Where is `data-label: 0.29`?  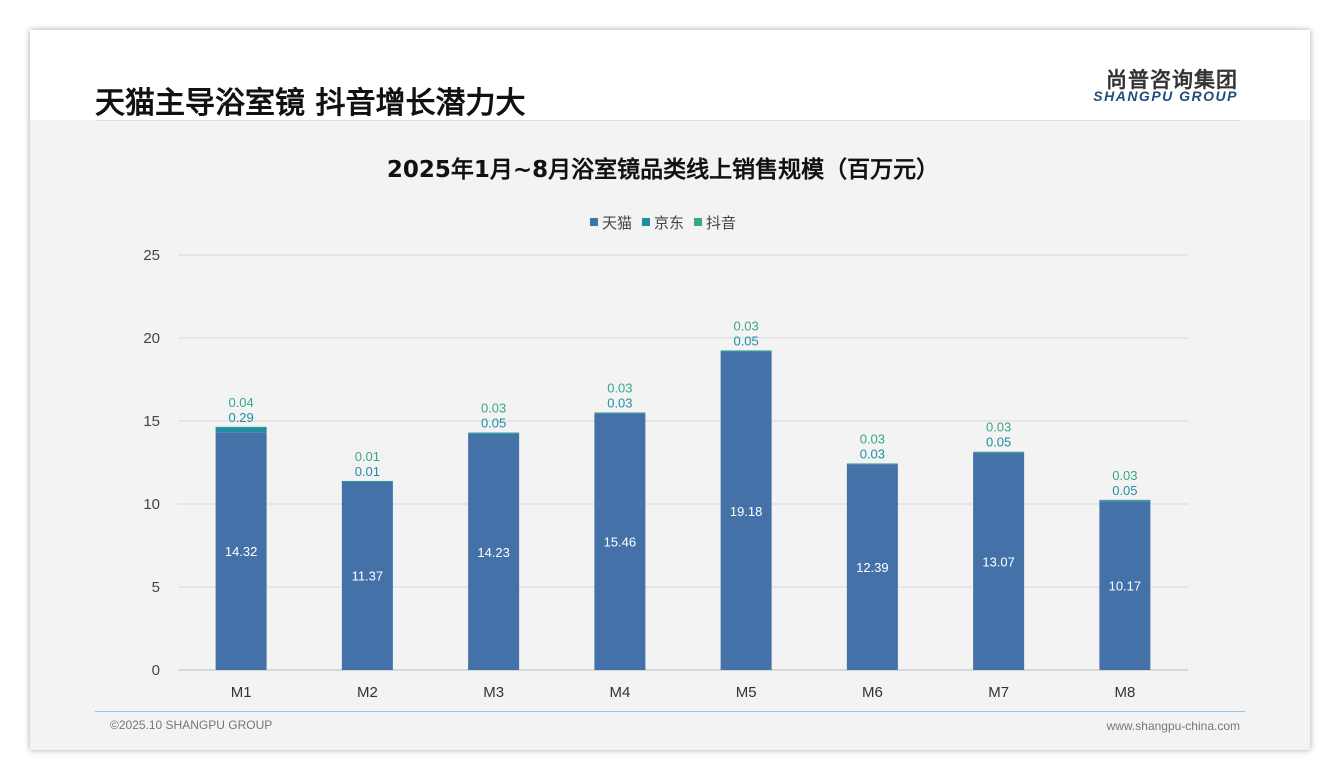
data-label: 0.29 is located at coordinates (240, 417).